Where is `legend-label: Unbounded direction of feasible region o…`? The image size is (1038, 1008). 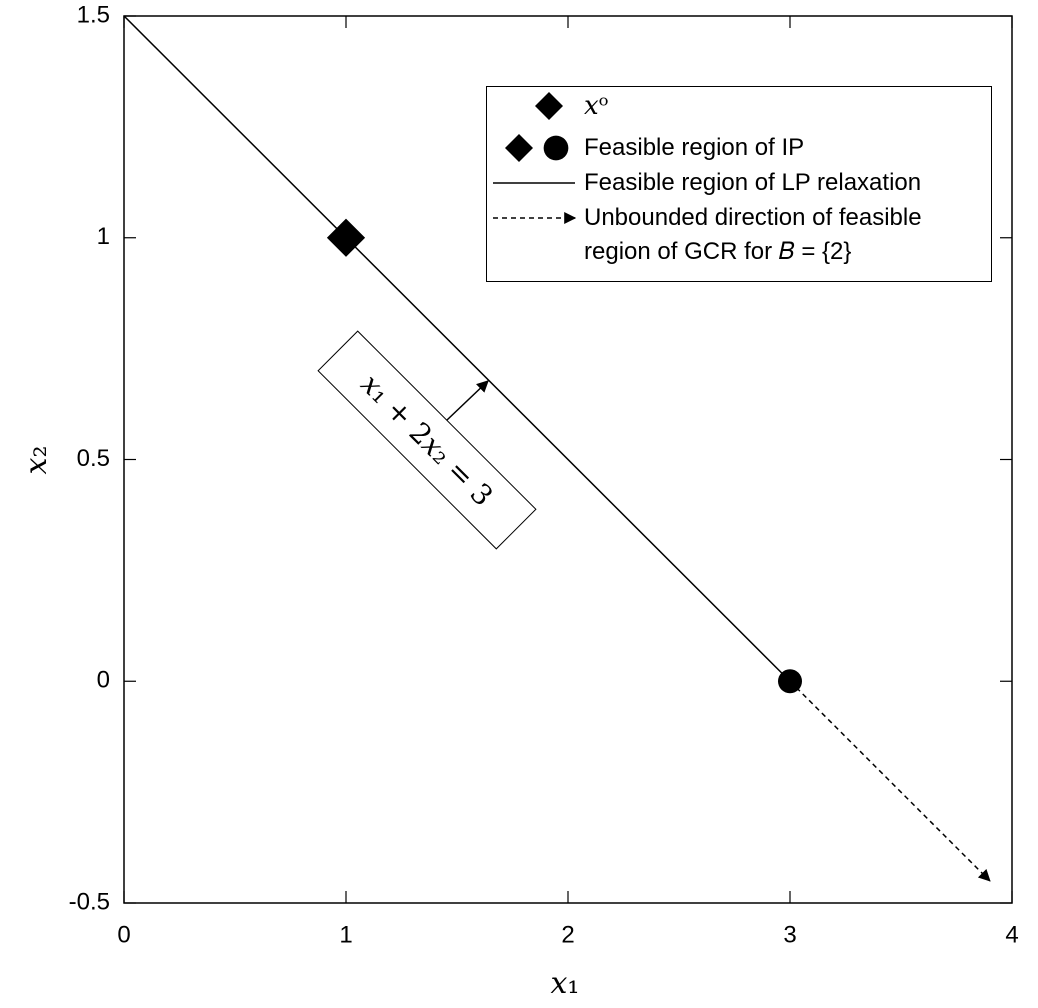 legend-label: Unbounded direction of feasible region o… is located at coordinates (753, 234).